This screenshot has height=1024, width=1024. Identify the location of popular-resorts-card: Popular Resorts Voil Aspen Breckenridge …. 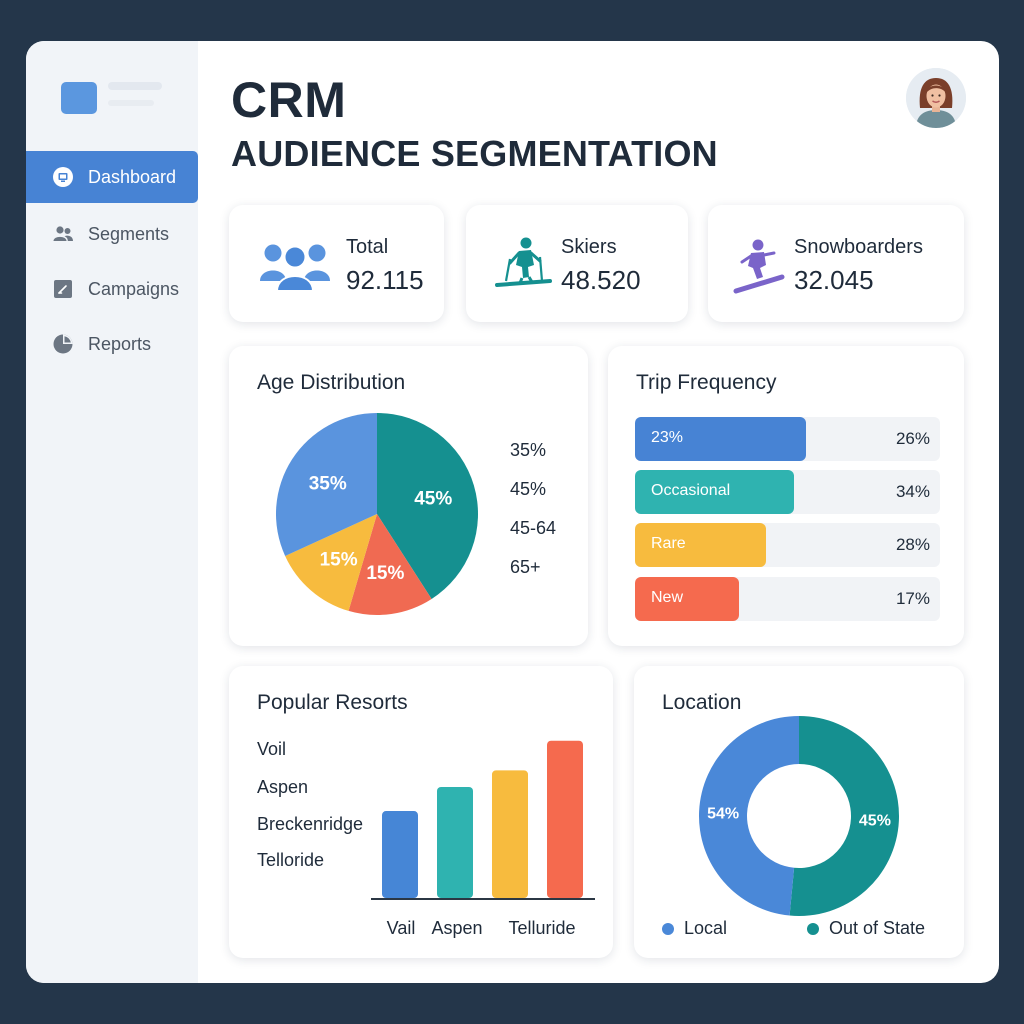
(421, 812).